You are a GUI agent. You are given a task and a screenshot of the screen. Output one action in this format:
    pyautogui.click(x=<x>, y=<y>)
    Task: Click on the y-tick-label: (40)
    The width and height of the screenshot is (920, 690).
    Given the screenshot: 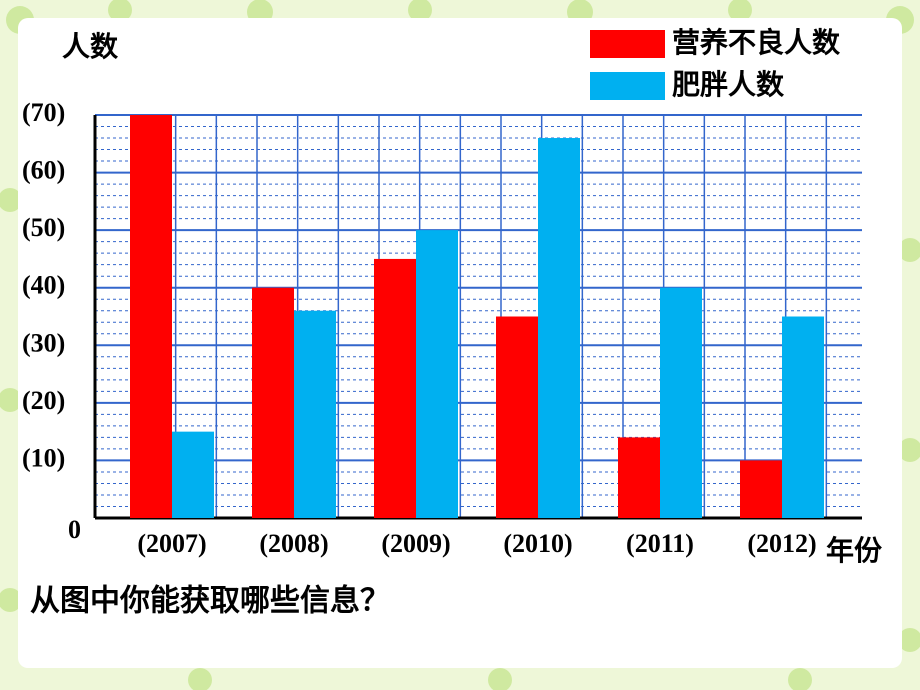 What is the action you would take?
    pyautogui.click(x=43, y=285)
    